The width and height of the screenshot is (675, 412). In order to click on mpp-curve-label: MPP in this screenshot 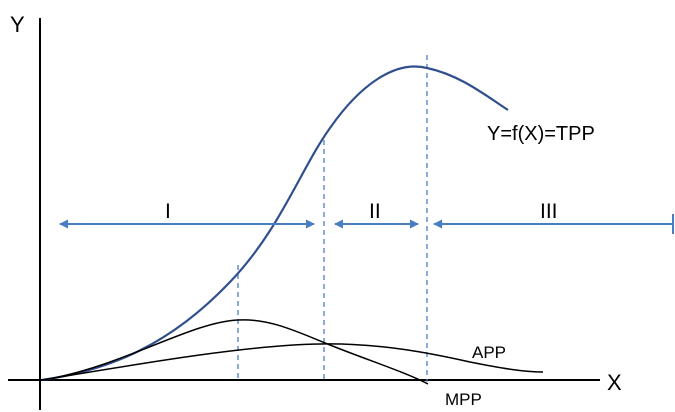, I will do `click(463, 399)`.